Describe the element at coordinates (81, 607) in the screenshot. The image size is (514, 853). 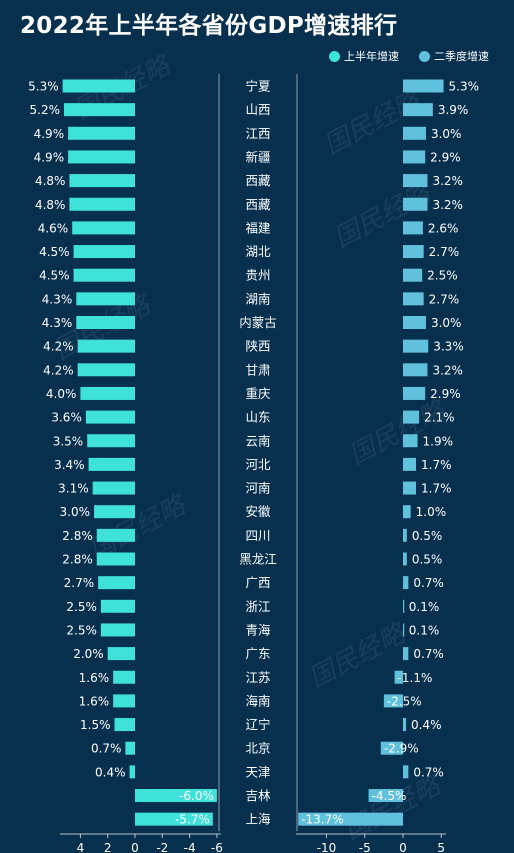
I see `data-label-first-half: 2.5%` at that location.